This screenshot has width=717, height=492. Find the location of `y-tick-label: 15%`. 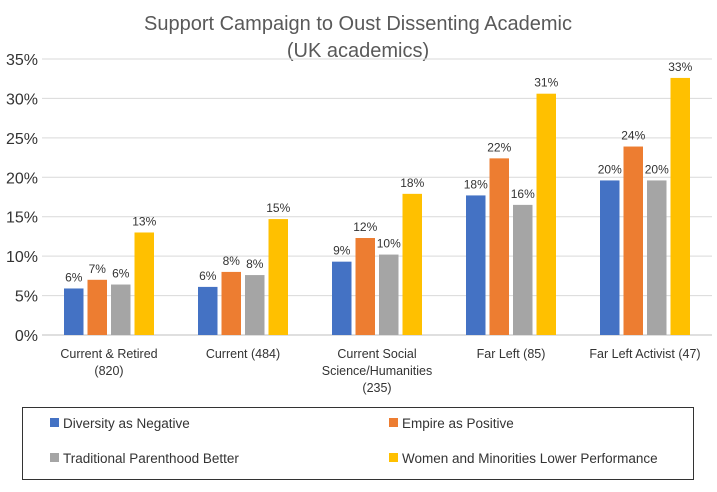

y-tick-label: 15% is located at coordinates (22, 218).